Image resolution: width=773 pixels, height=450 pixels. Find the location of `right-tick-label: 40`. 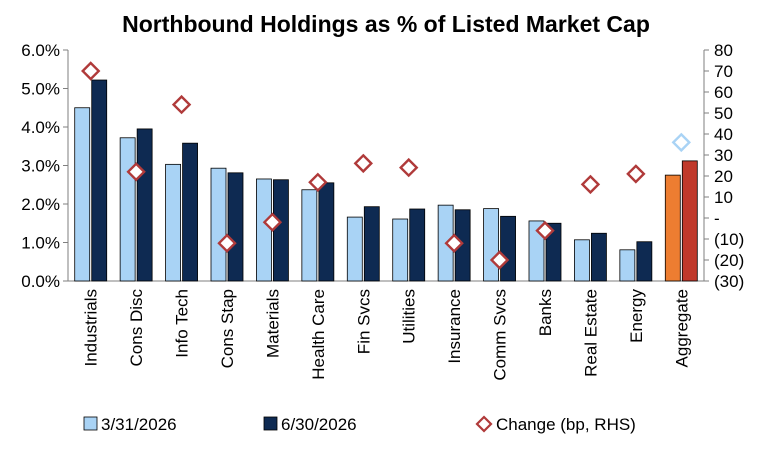

right-tick-label: 40 is located at coordinates (723, 134).